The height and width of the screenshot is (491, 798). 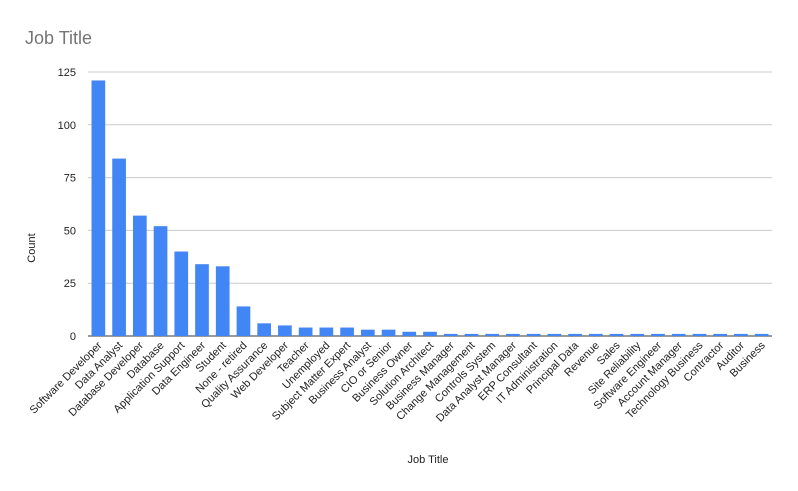 I want to click on chart-title: Job Title, so click(x=58, y=38).